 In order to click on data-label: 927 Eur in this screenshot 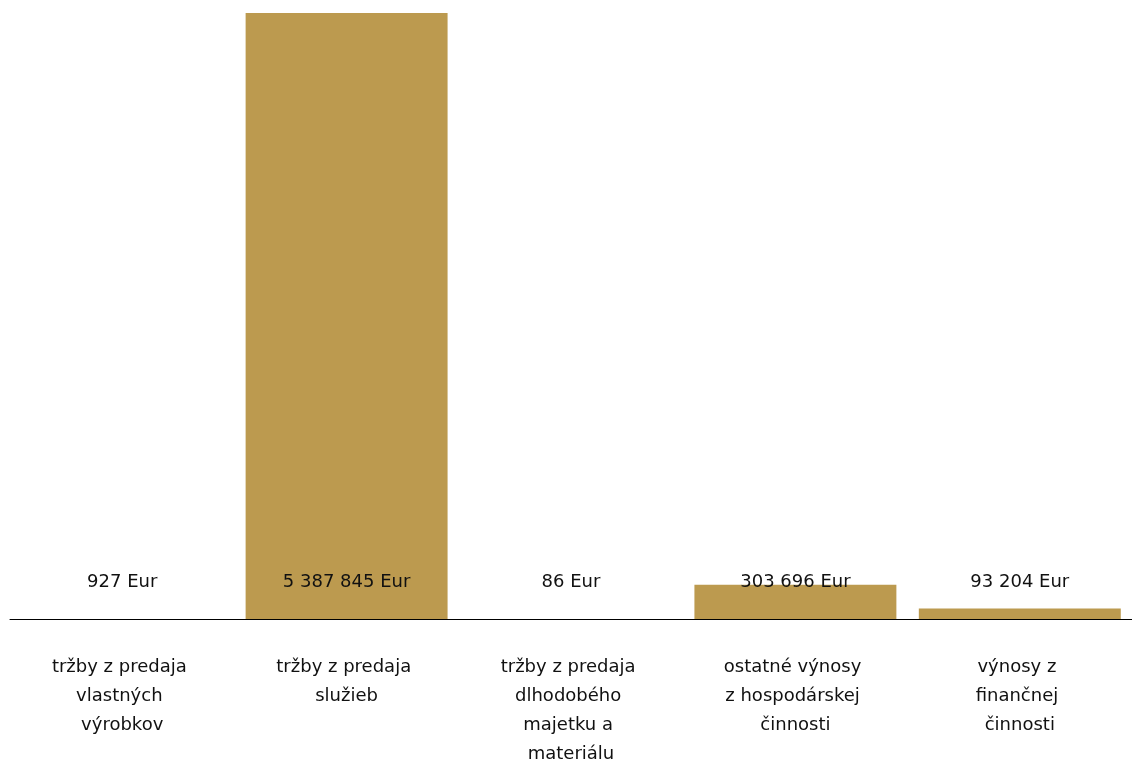, I will do `click(122, 580)`.